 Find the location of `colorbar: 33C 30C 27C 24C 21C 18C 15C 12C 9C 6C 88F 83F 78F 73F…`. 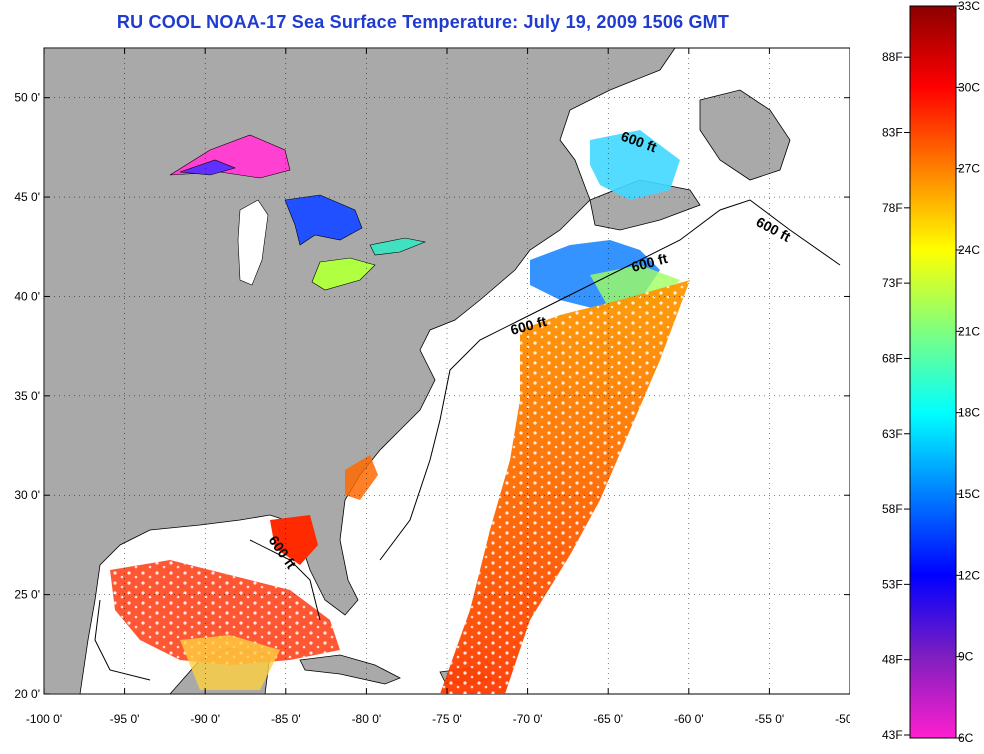

colorbar: 33C 30C 27C 24C 21C 18C 15C 12C 9C 6C 88F 83F 78F 73F… is located at coordinates (931, 372).